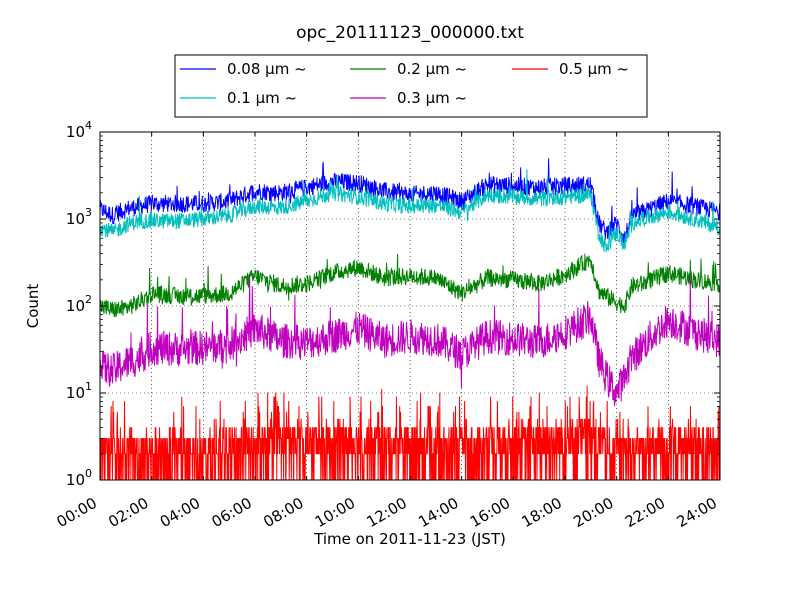 The width and height of the screenshot is (800, 600). I want to click on y-tick-label: 10⁴, so click(79, 130).